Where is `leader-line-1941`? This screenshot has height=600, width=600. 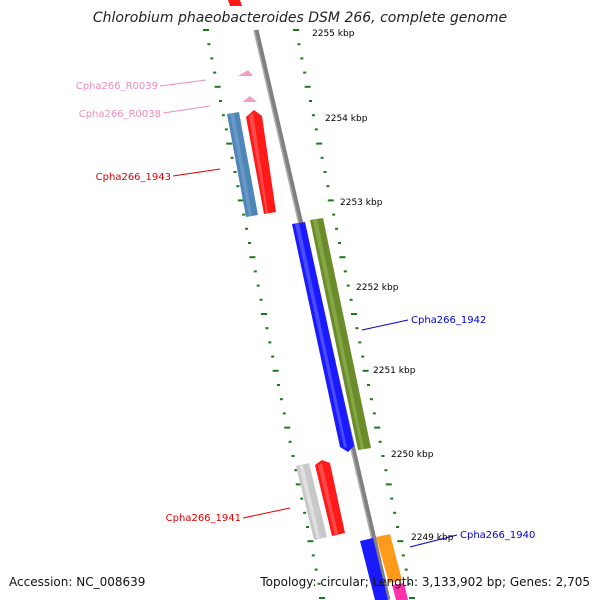
leader-line-1941 is located at coordinates (266, 513).